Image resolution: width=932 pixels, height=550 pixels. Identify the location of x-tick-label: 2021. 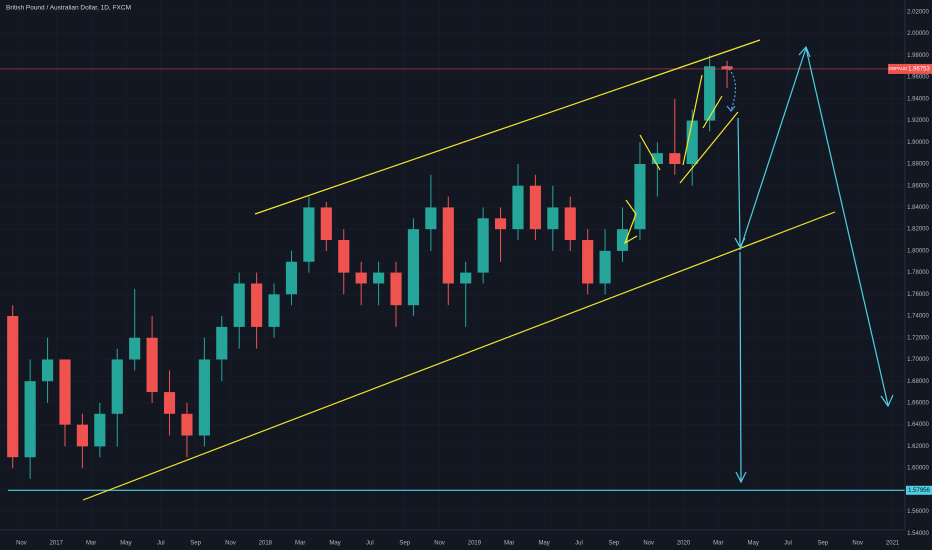
(893, 544).